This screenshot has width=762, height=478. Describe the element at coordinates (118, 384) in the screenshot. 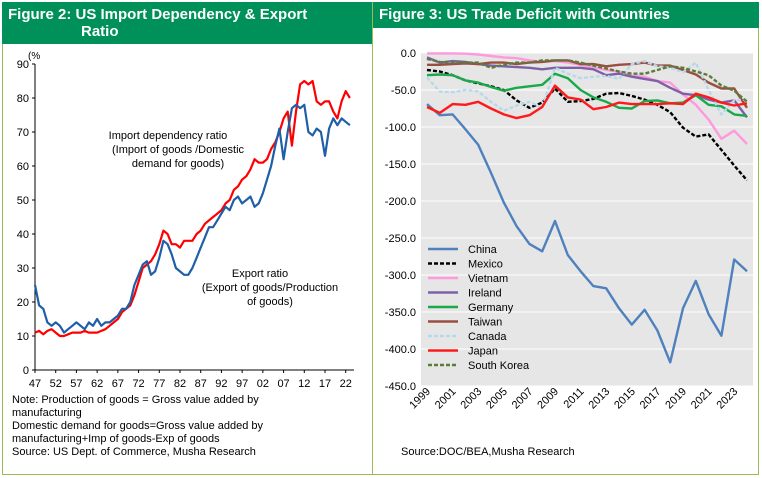

I see `x-tick-label: 67` at that location.